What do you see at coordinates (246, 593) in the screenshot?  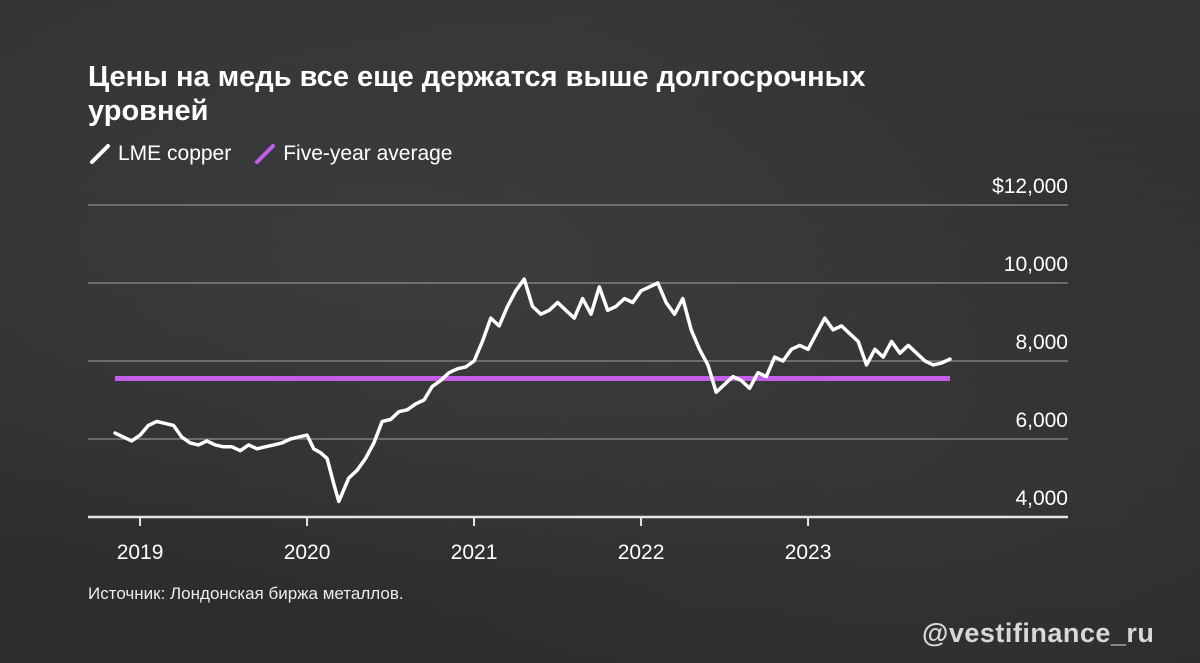 I see `source-note: Источник: Лондонская биржа металлов.` at bounding box center [246, 593].